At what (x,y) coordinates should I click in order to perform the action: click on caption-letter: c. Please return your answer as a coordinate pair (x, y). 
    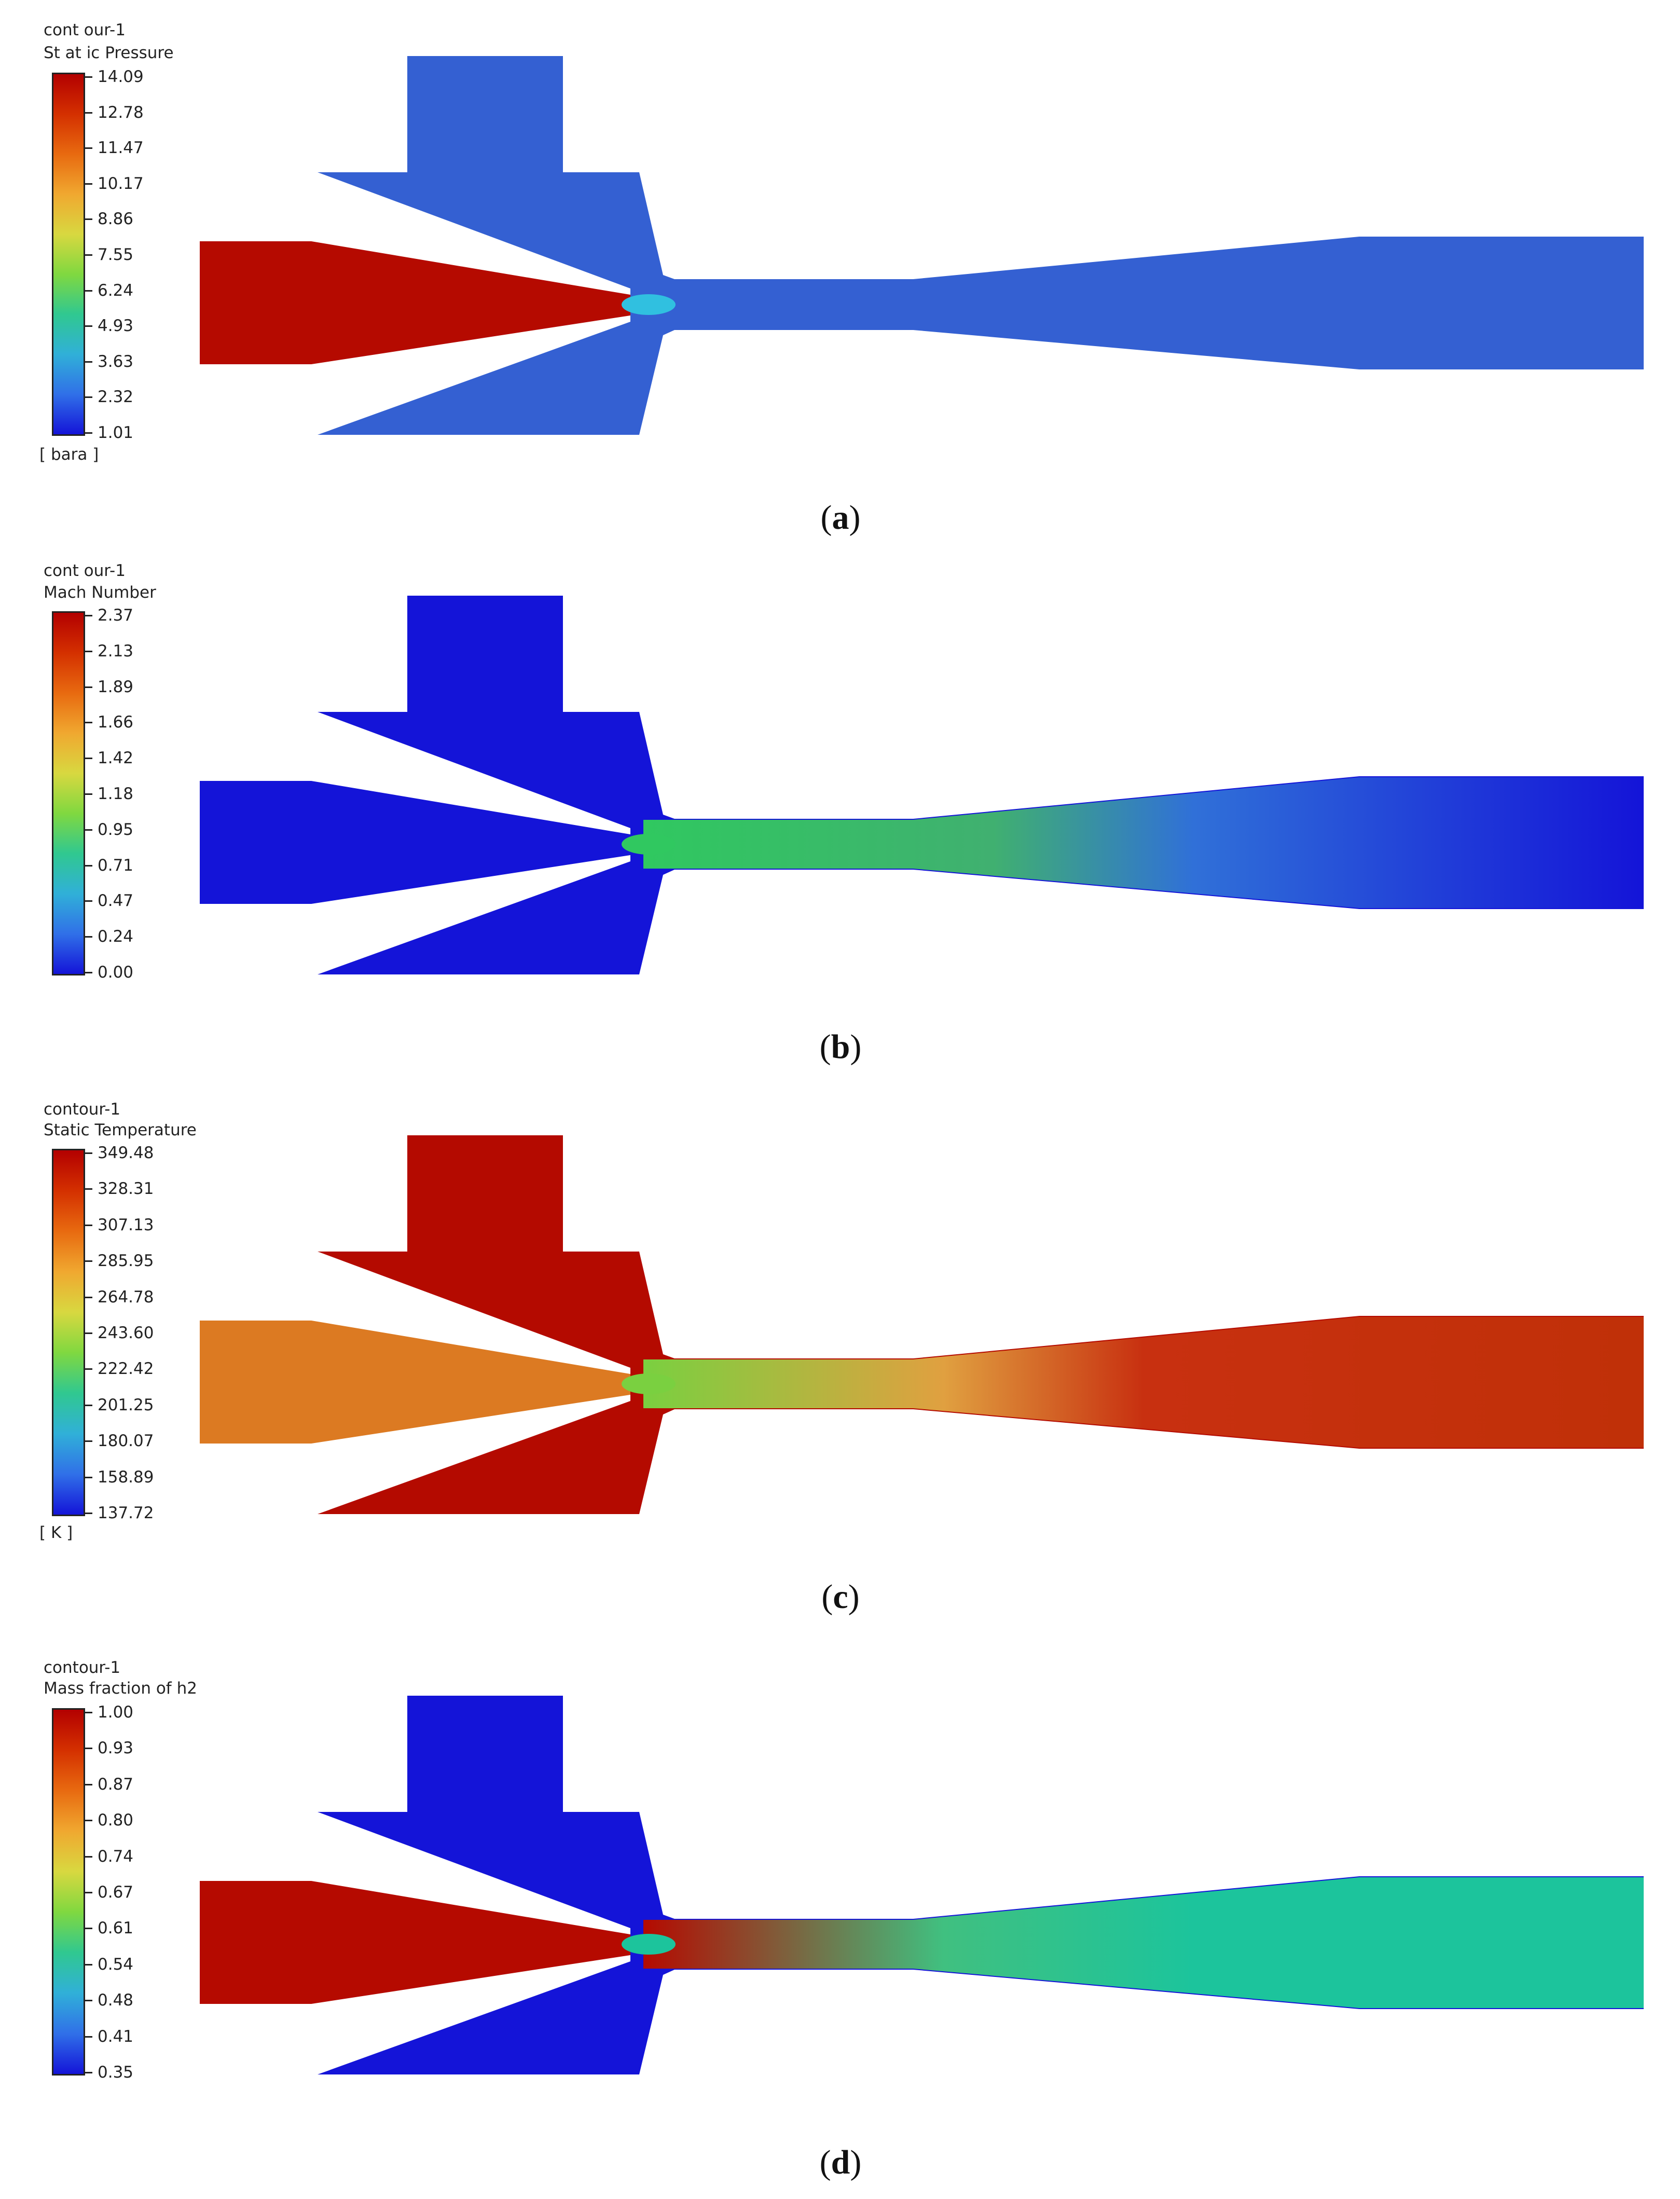
    Looking at the image, I should click on (840, 1597).